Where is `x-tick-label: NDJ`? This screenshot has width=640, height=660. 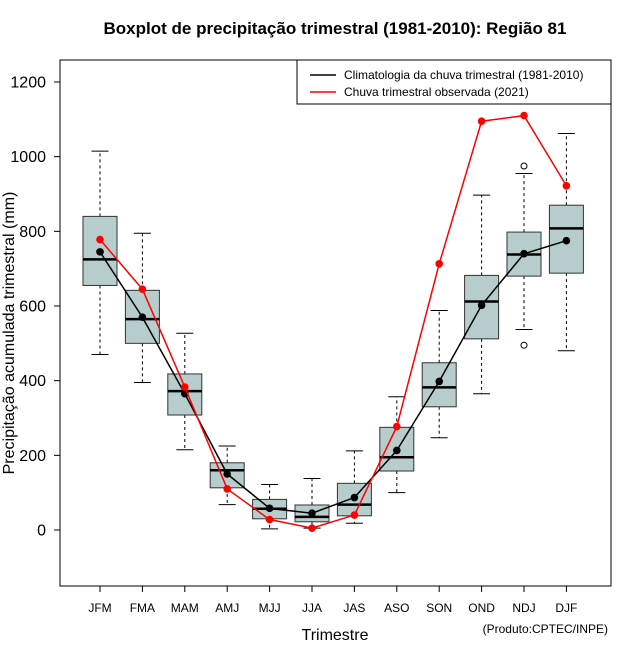 x-tick-label: NDJ is located at coordinates (523, 608).